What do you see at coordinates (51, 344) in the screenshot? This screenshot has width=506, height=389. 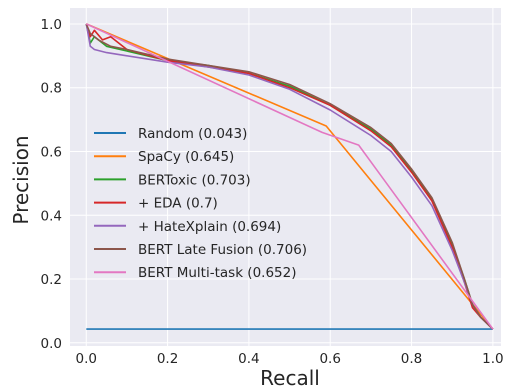 I see `y-tick-label: 0.0` at bounding box center [51, 344].